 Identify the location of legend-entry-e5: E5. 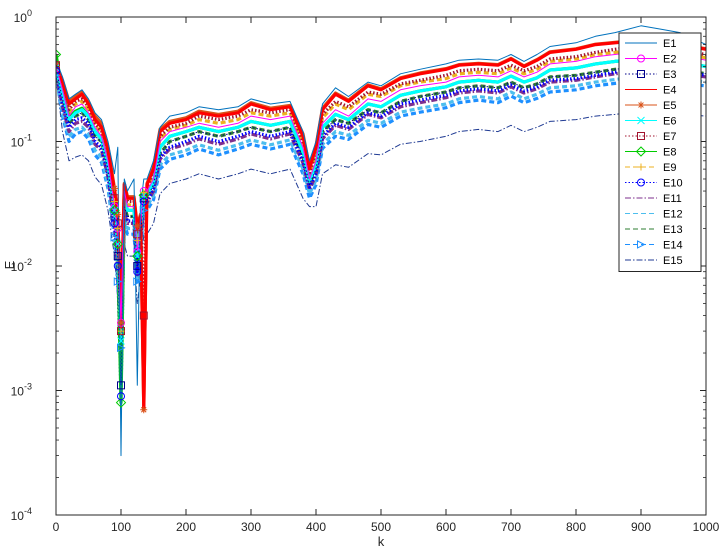
(669, 106).